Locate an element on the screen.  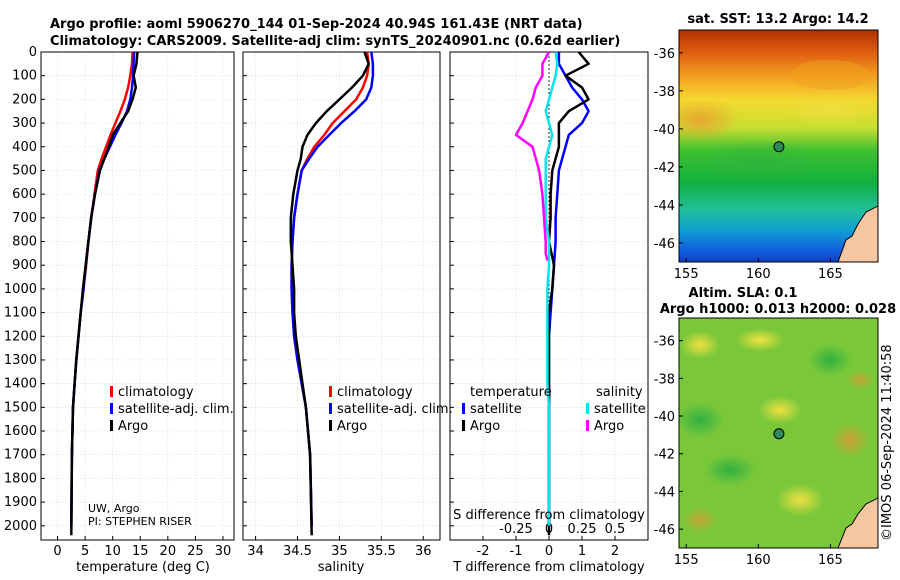
x-tick-label: 34 is located at coordinates (255, 551).